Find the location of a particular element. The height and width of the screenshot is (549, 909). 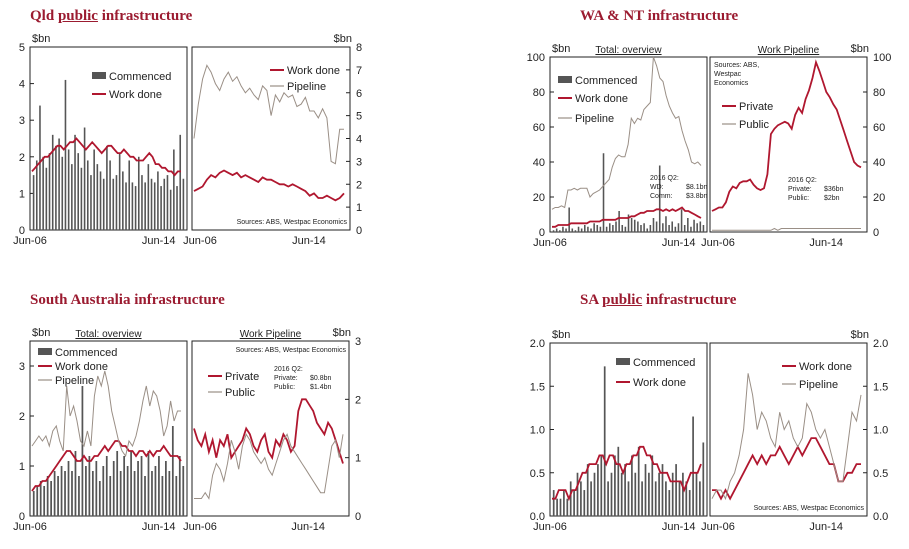

y-tick-label: 60 is located at coordinates (539, 128).